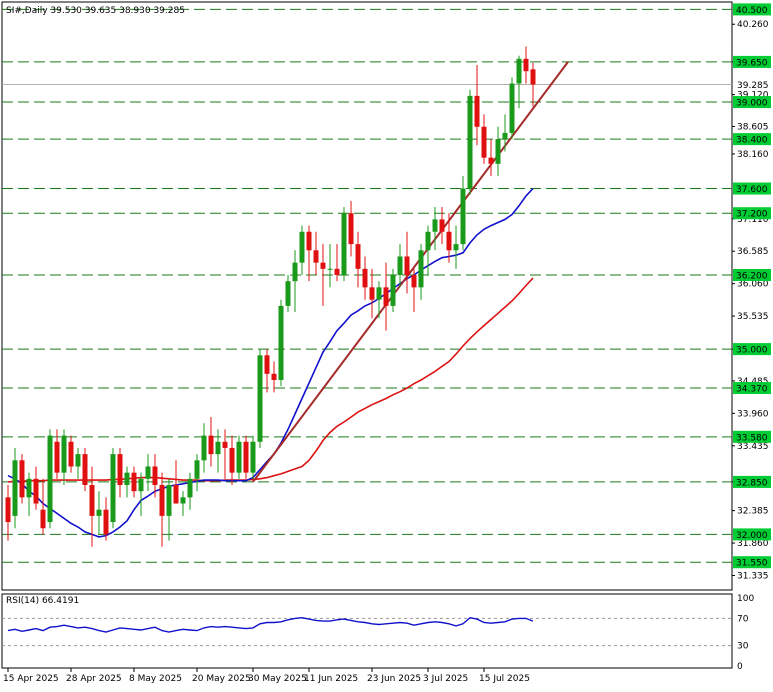  I want to click on rsi-tick-label: 0, so click(740, 667).